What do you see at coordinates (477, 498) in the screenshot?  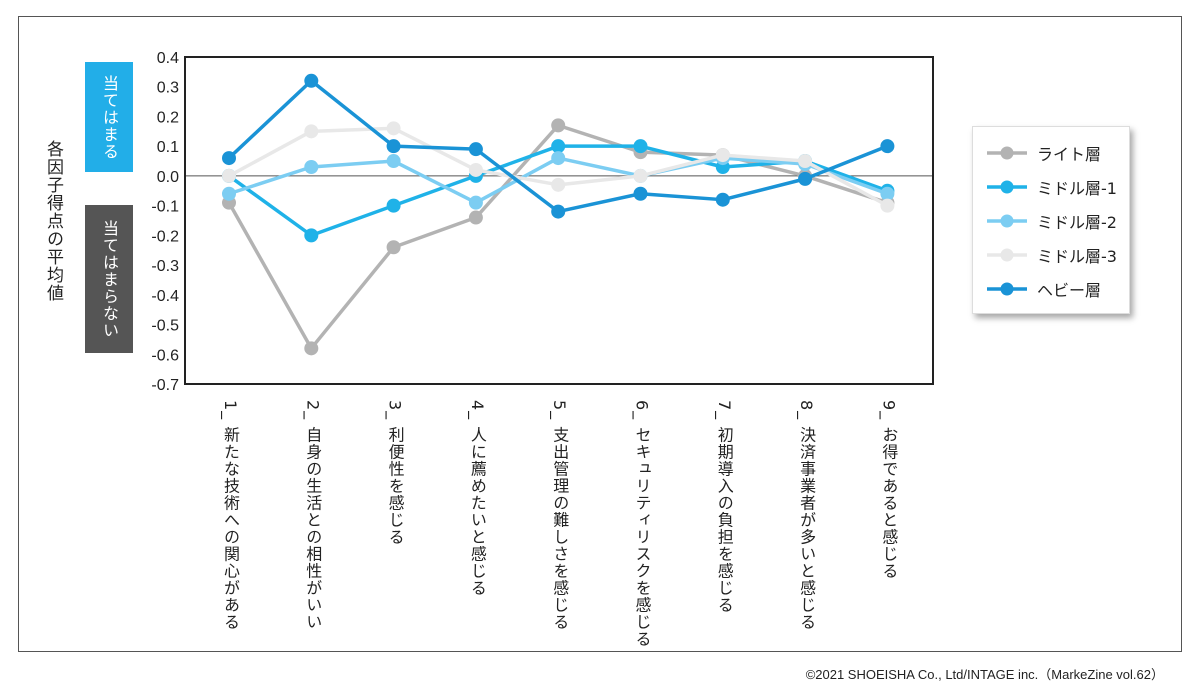 I see `x-tick-label: 4_ 人に薦めたいと感じる` at bounding box center [477, 498].